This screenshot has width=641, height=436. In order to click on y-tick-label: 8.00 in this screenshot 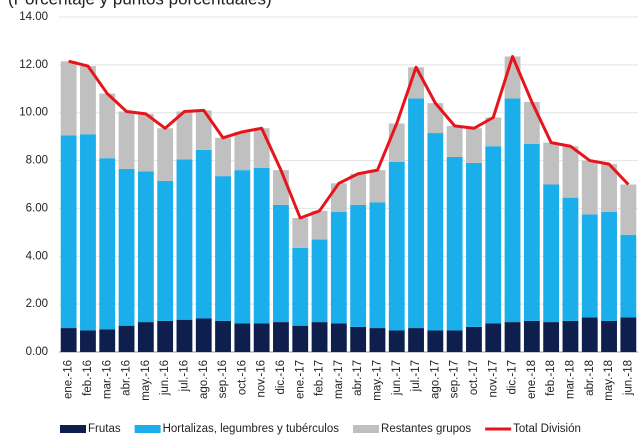, I will do `click(37, 161)`.